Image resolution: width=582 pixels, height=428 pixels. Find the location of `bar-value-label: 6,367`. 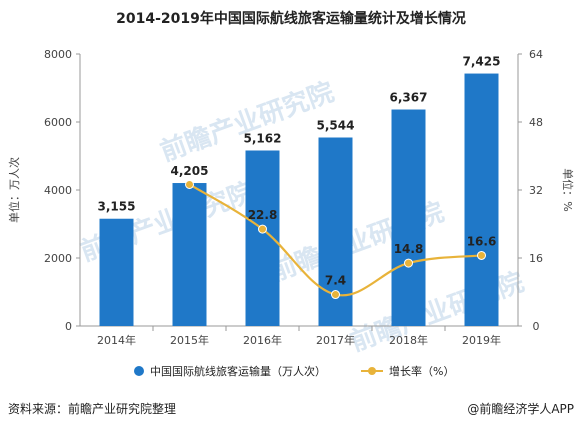

bar-value-label: 6,367 is located at coordinates (409, 98).